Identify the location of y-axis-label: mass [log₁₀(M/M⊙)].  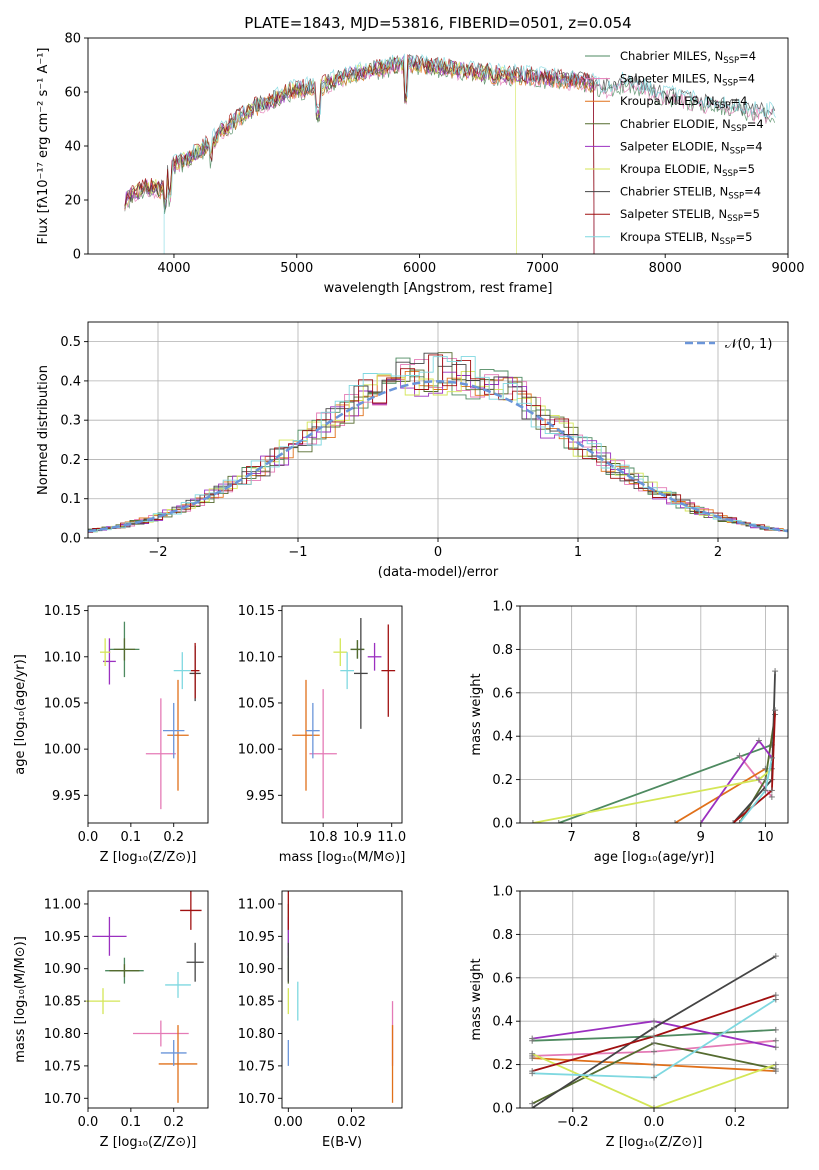
(20, 999).